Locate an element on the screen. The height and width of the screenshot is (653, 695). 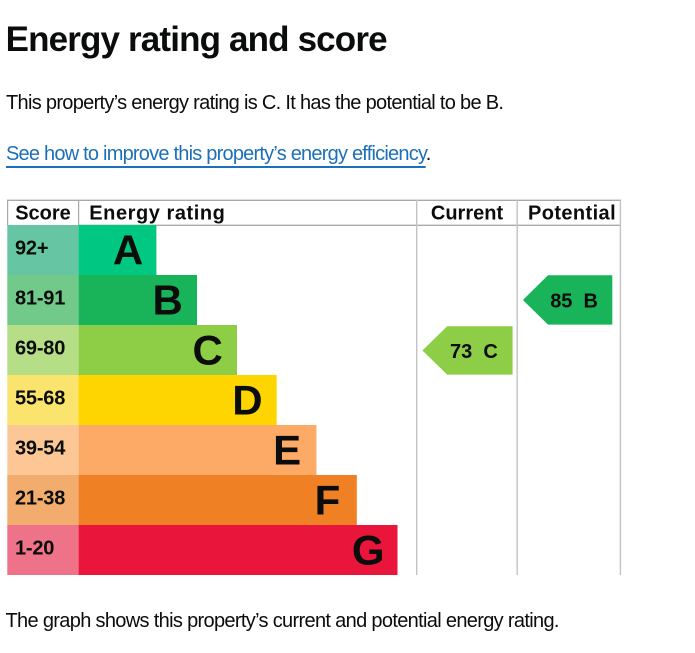
svg-text: C is located at coordinates (208, 349).